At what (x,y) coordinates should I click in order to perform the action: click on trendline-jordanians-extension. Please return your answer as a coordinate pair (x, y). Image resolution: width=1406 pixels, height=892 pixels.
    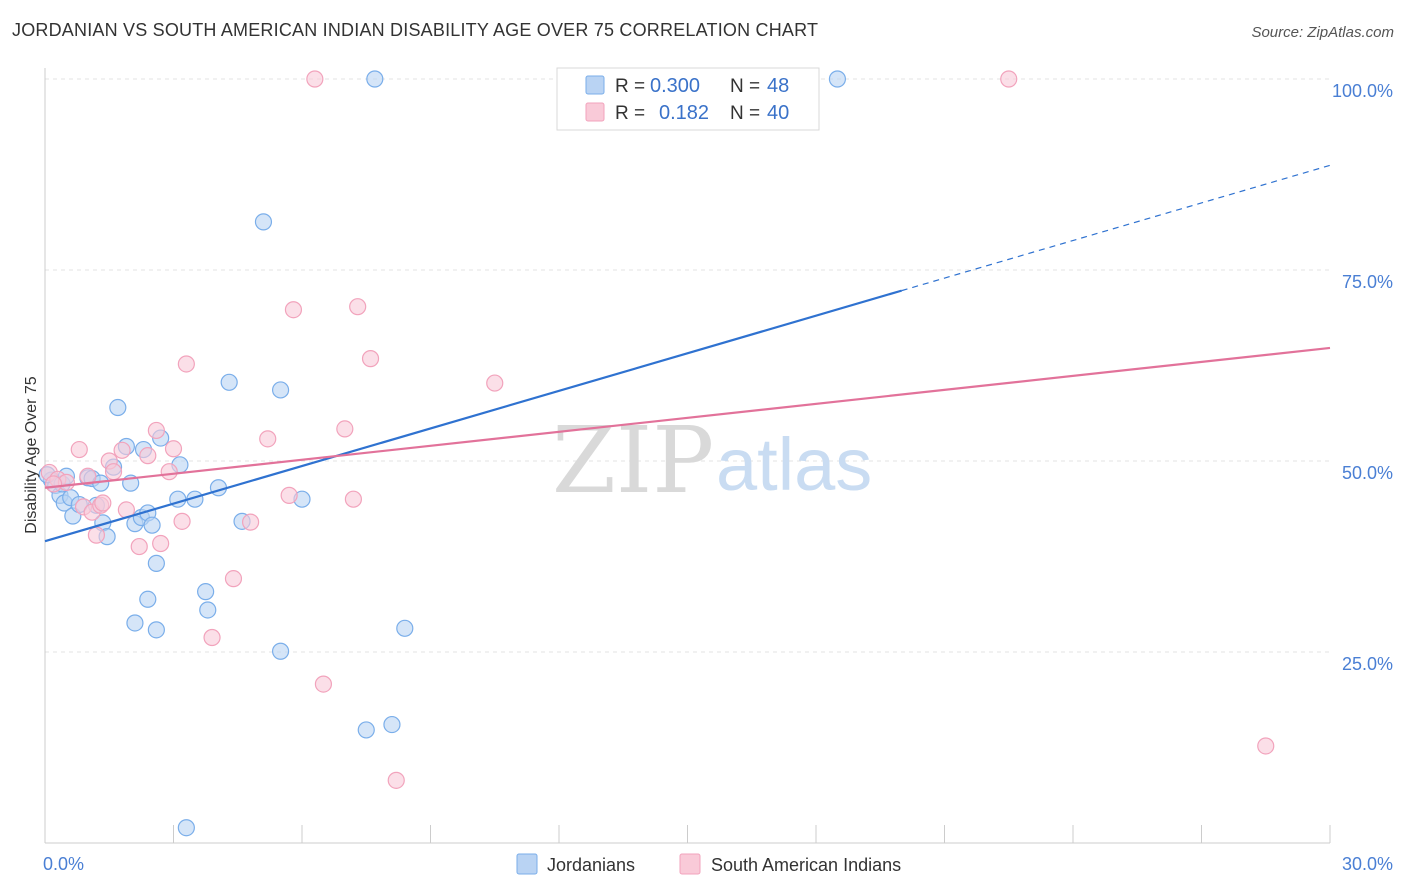
    Looking at the image, I should click on (1116, 228).